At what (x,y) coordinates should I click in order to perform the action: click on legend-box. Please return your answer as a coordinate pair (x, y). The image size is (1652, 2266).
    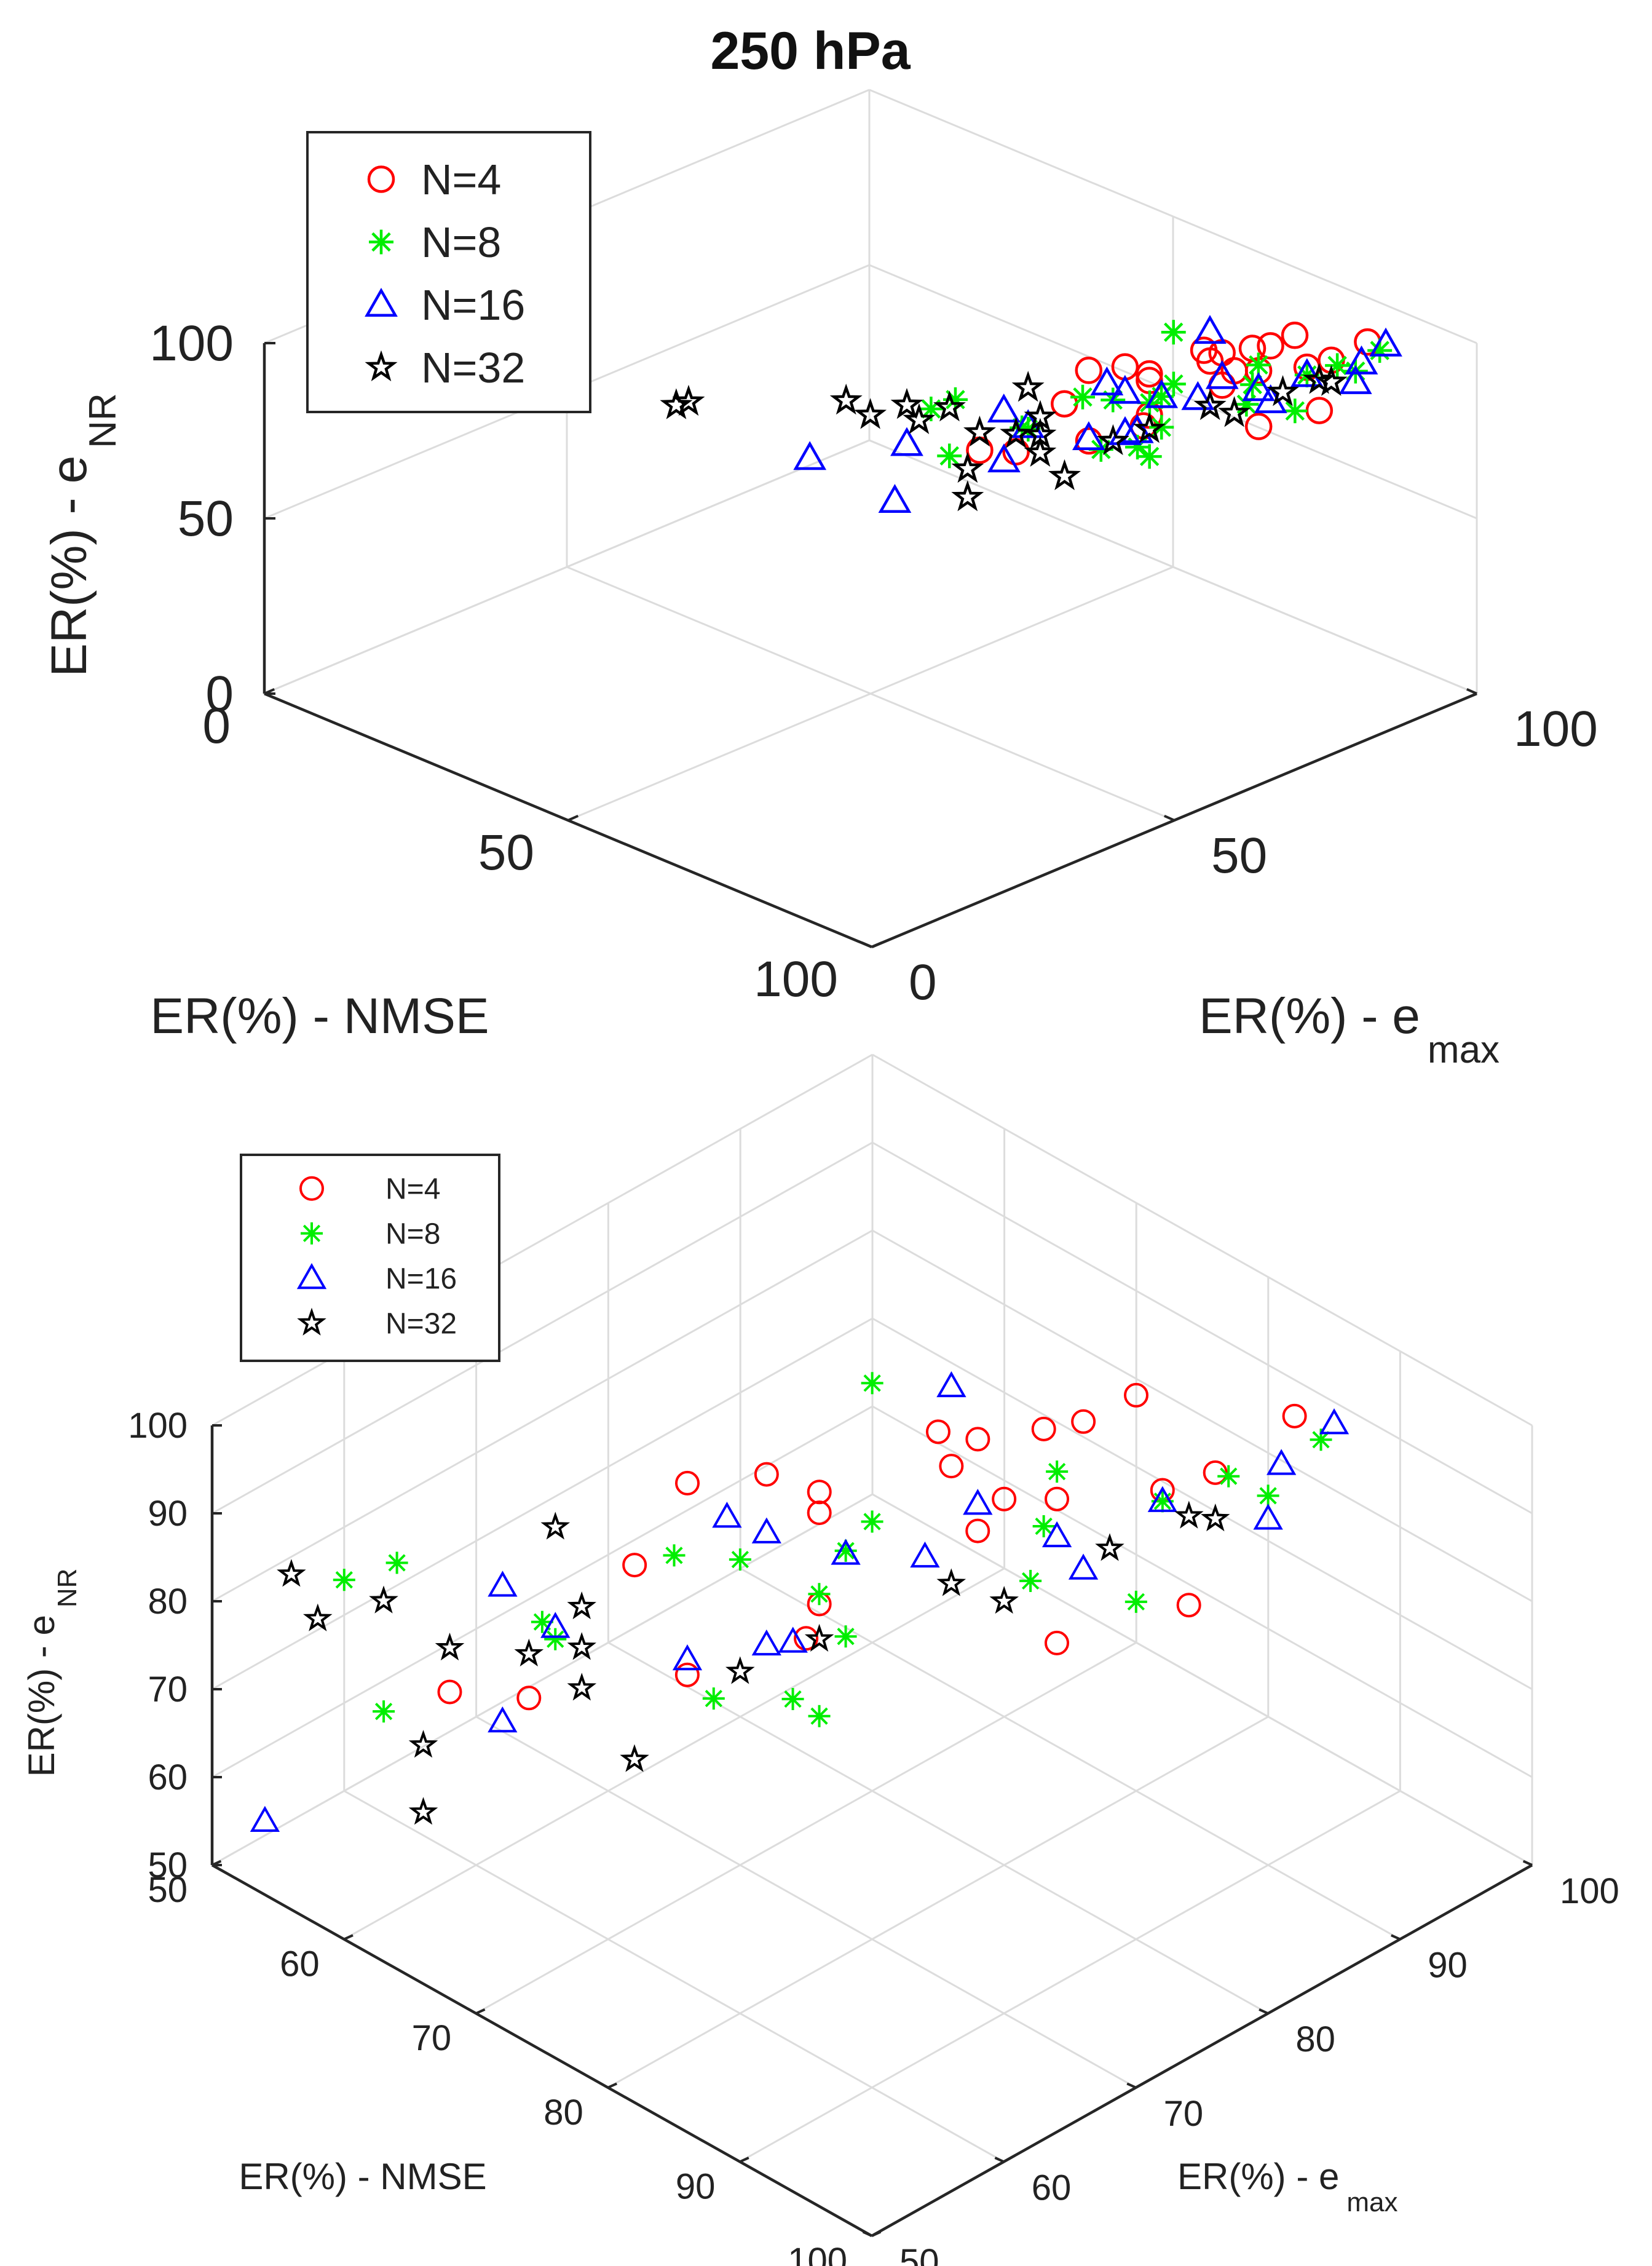
    Looking at the image, I should click on (370, 1258).